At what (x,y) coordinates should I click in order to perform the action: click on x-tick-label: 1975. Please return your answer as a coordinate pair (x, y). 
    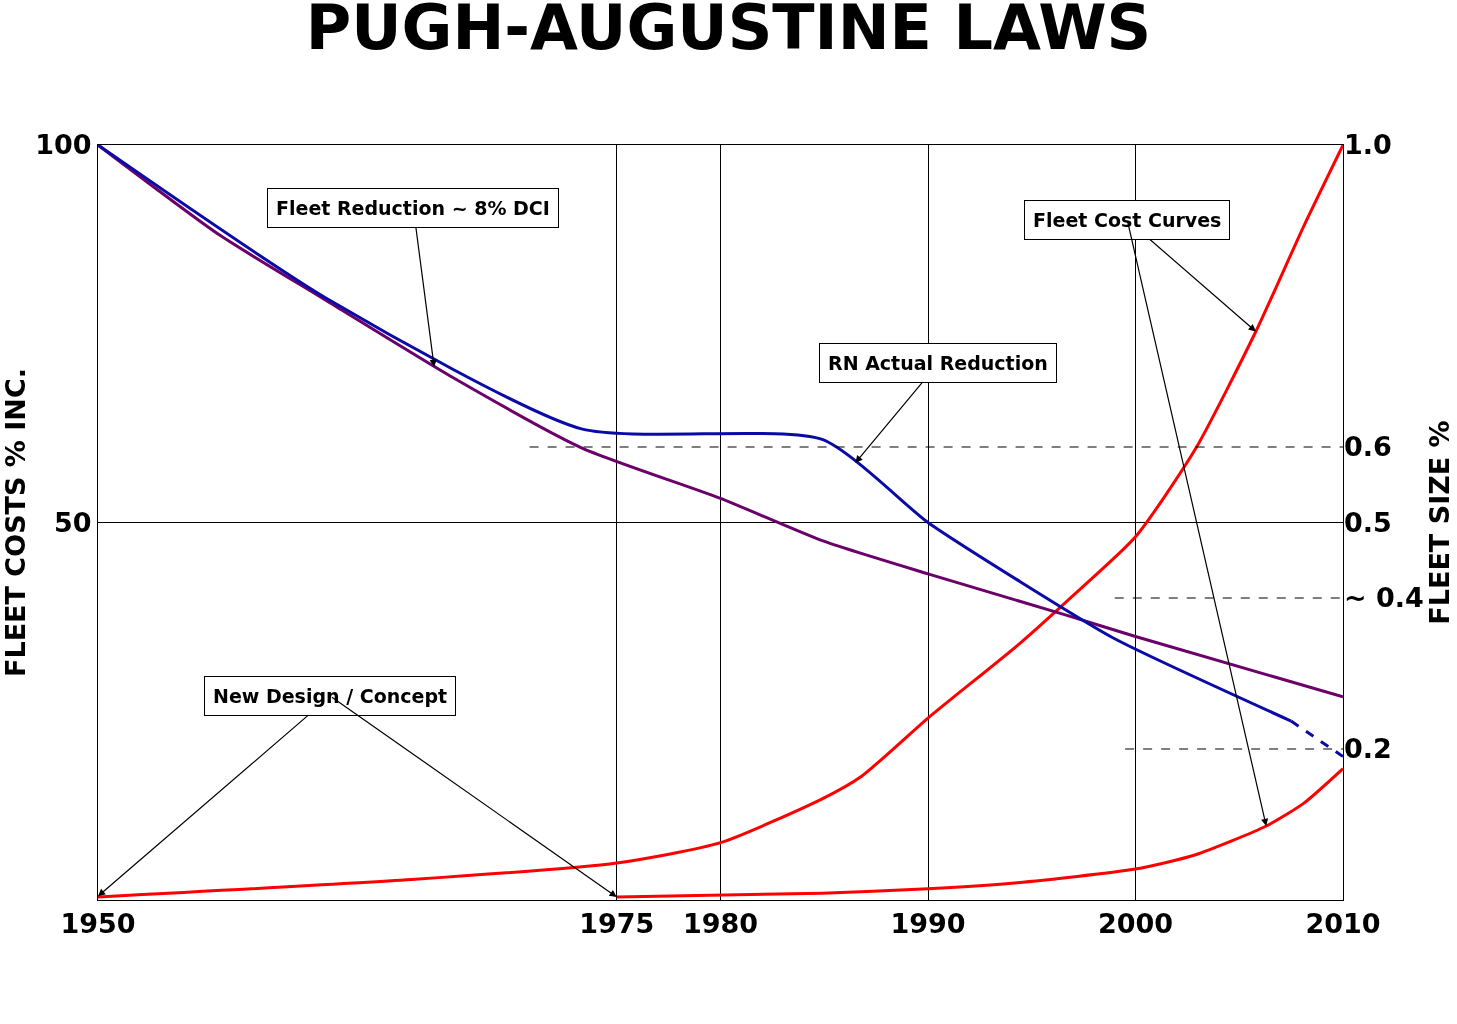
    Looking at the image, I should click on (617, 924).